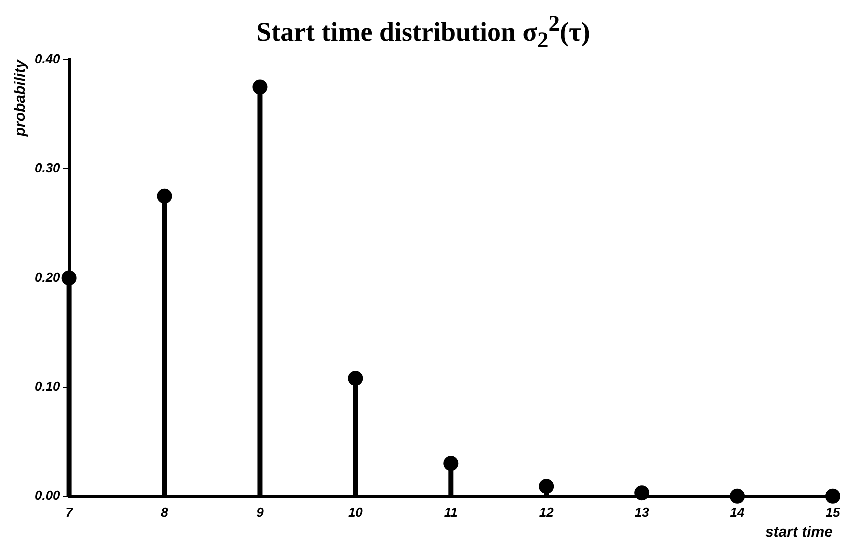 This screenshot has height=542, width=847. I want to click on x-tick-label: 13, so click(642, 512).